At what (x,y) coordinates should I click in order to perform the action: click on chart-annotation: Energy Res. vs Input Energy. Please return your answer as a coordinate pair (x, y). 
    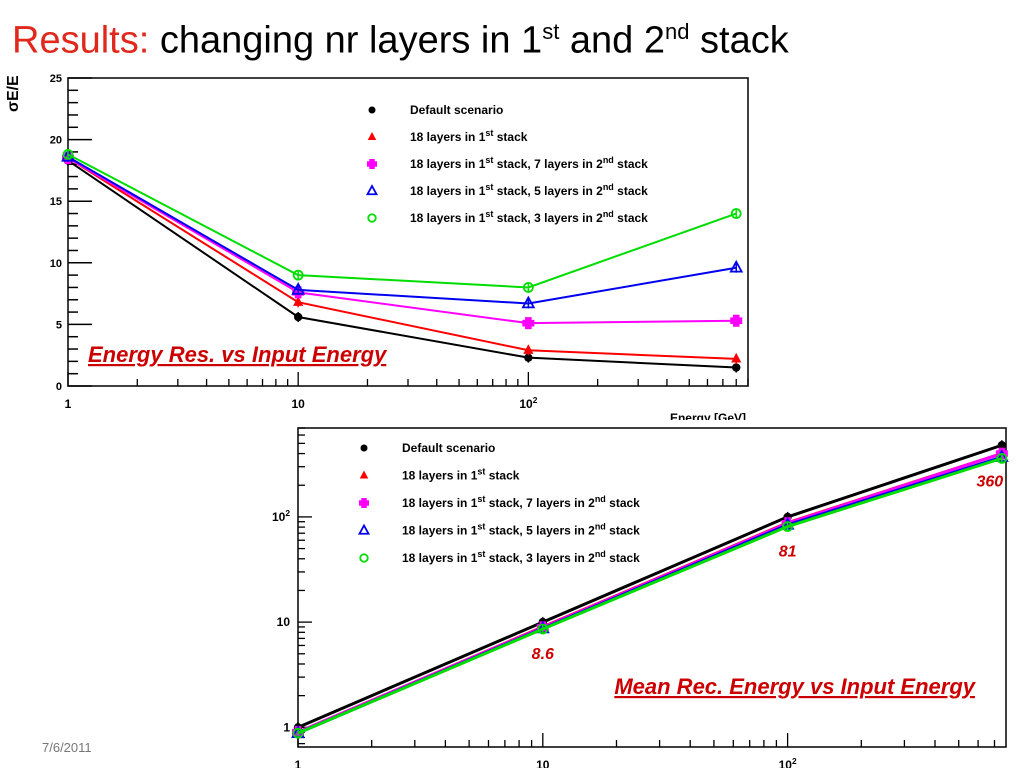
    Looking at the image, I should click on (238, 354).